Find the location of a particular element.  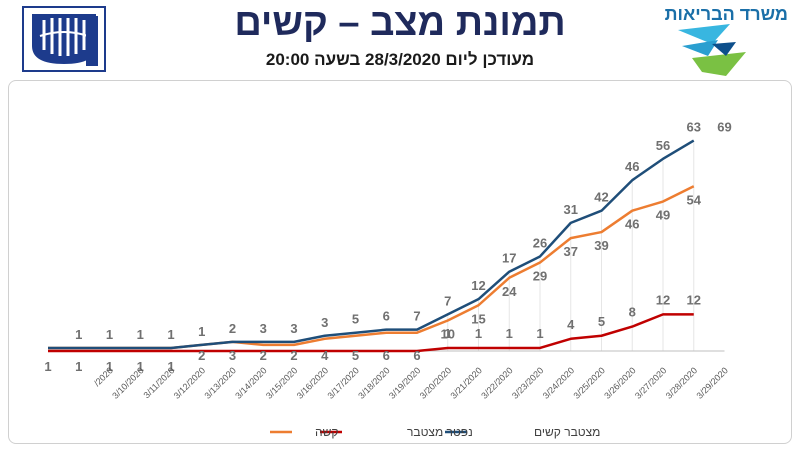

x-tick-label: 3/21/2020 is located at coordinates (466, 382).